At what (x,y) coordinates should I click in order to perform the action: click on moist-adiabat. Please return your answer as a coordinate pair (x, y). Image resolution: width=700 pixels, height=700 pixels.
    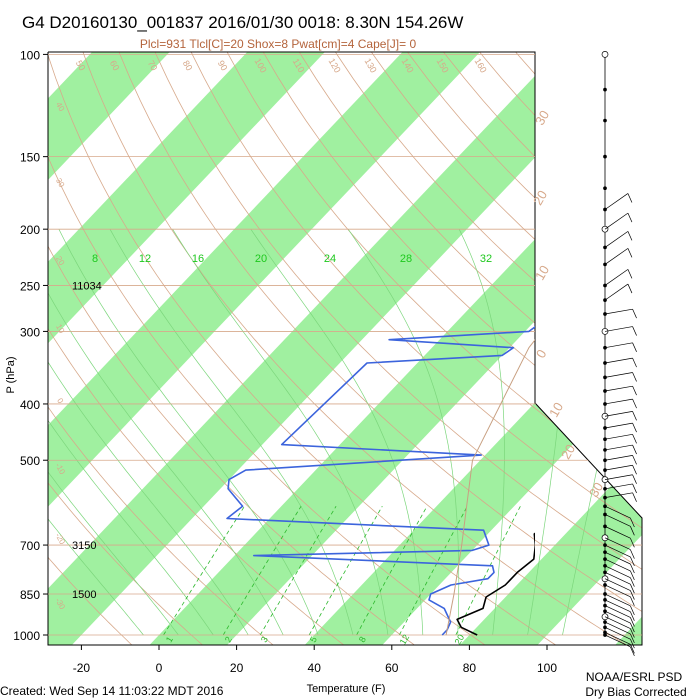
    Looking at the image, I should click on (403, 432).